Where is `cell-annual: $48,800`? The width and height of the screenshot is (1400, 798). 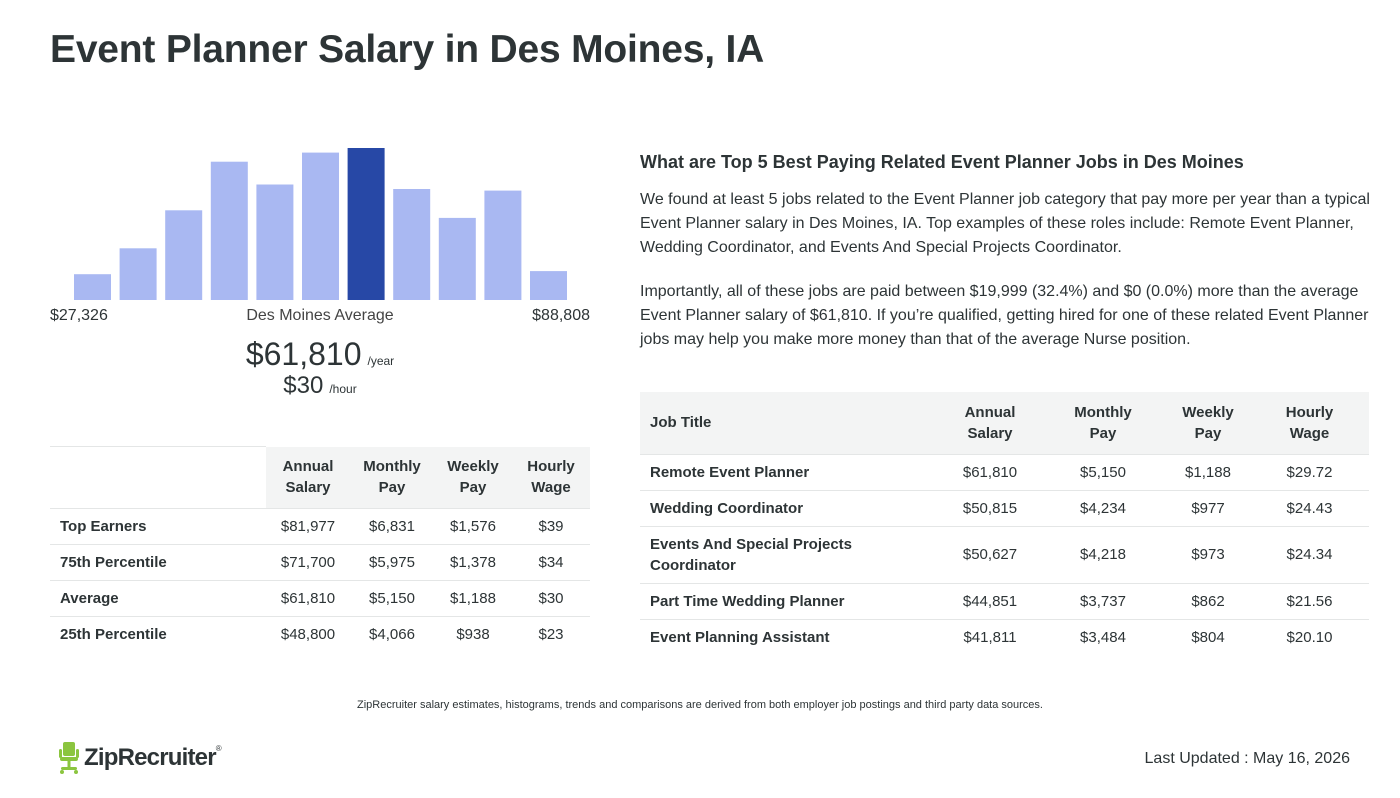
cell-annual: $48,800 is located at coordinates (308, 634).